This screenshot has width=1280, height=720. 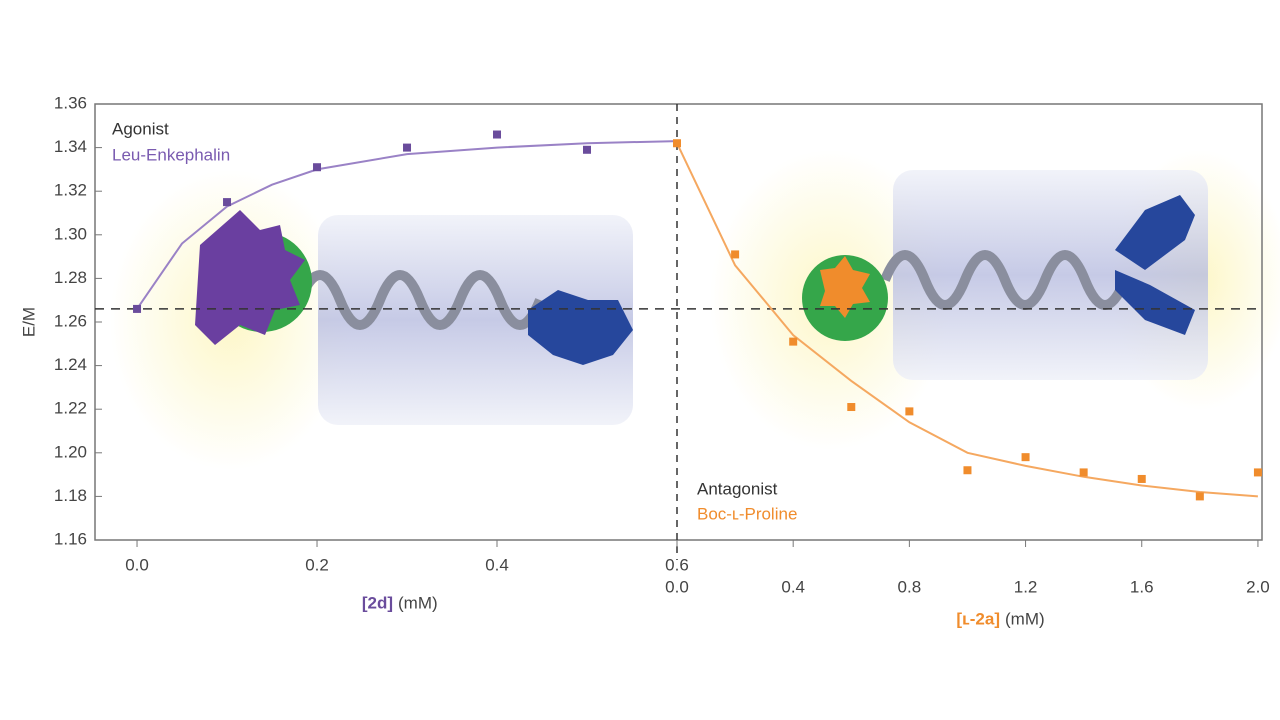 What do you see at coordinates (140, 128) in the screenshot?
I see `annotation: Agonist` at bounding box center [140, 128].